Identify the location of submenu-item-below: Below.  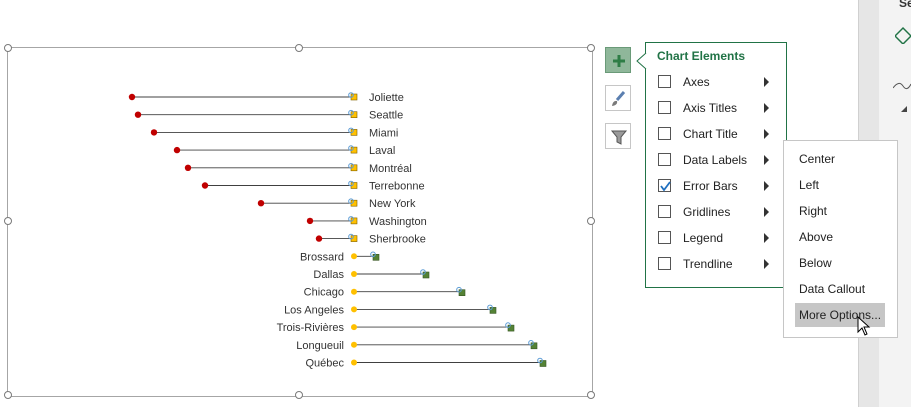
(835, 263).